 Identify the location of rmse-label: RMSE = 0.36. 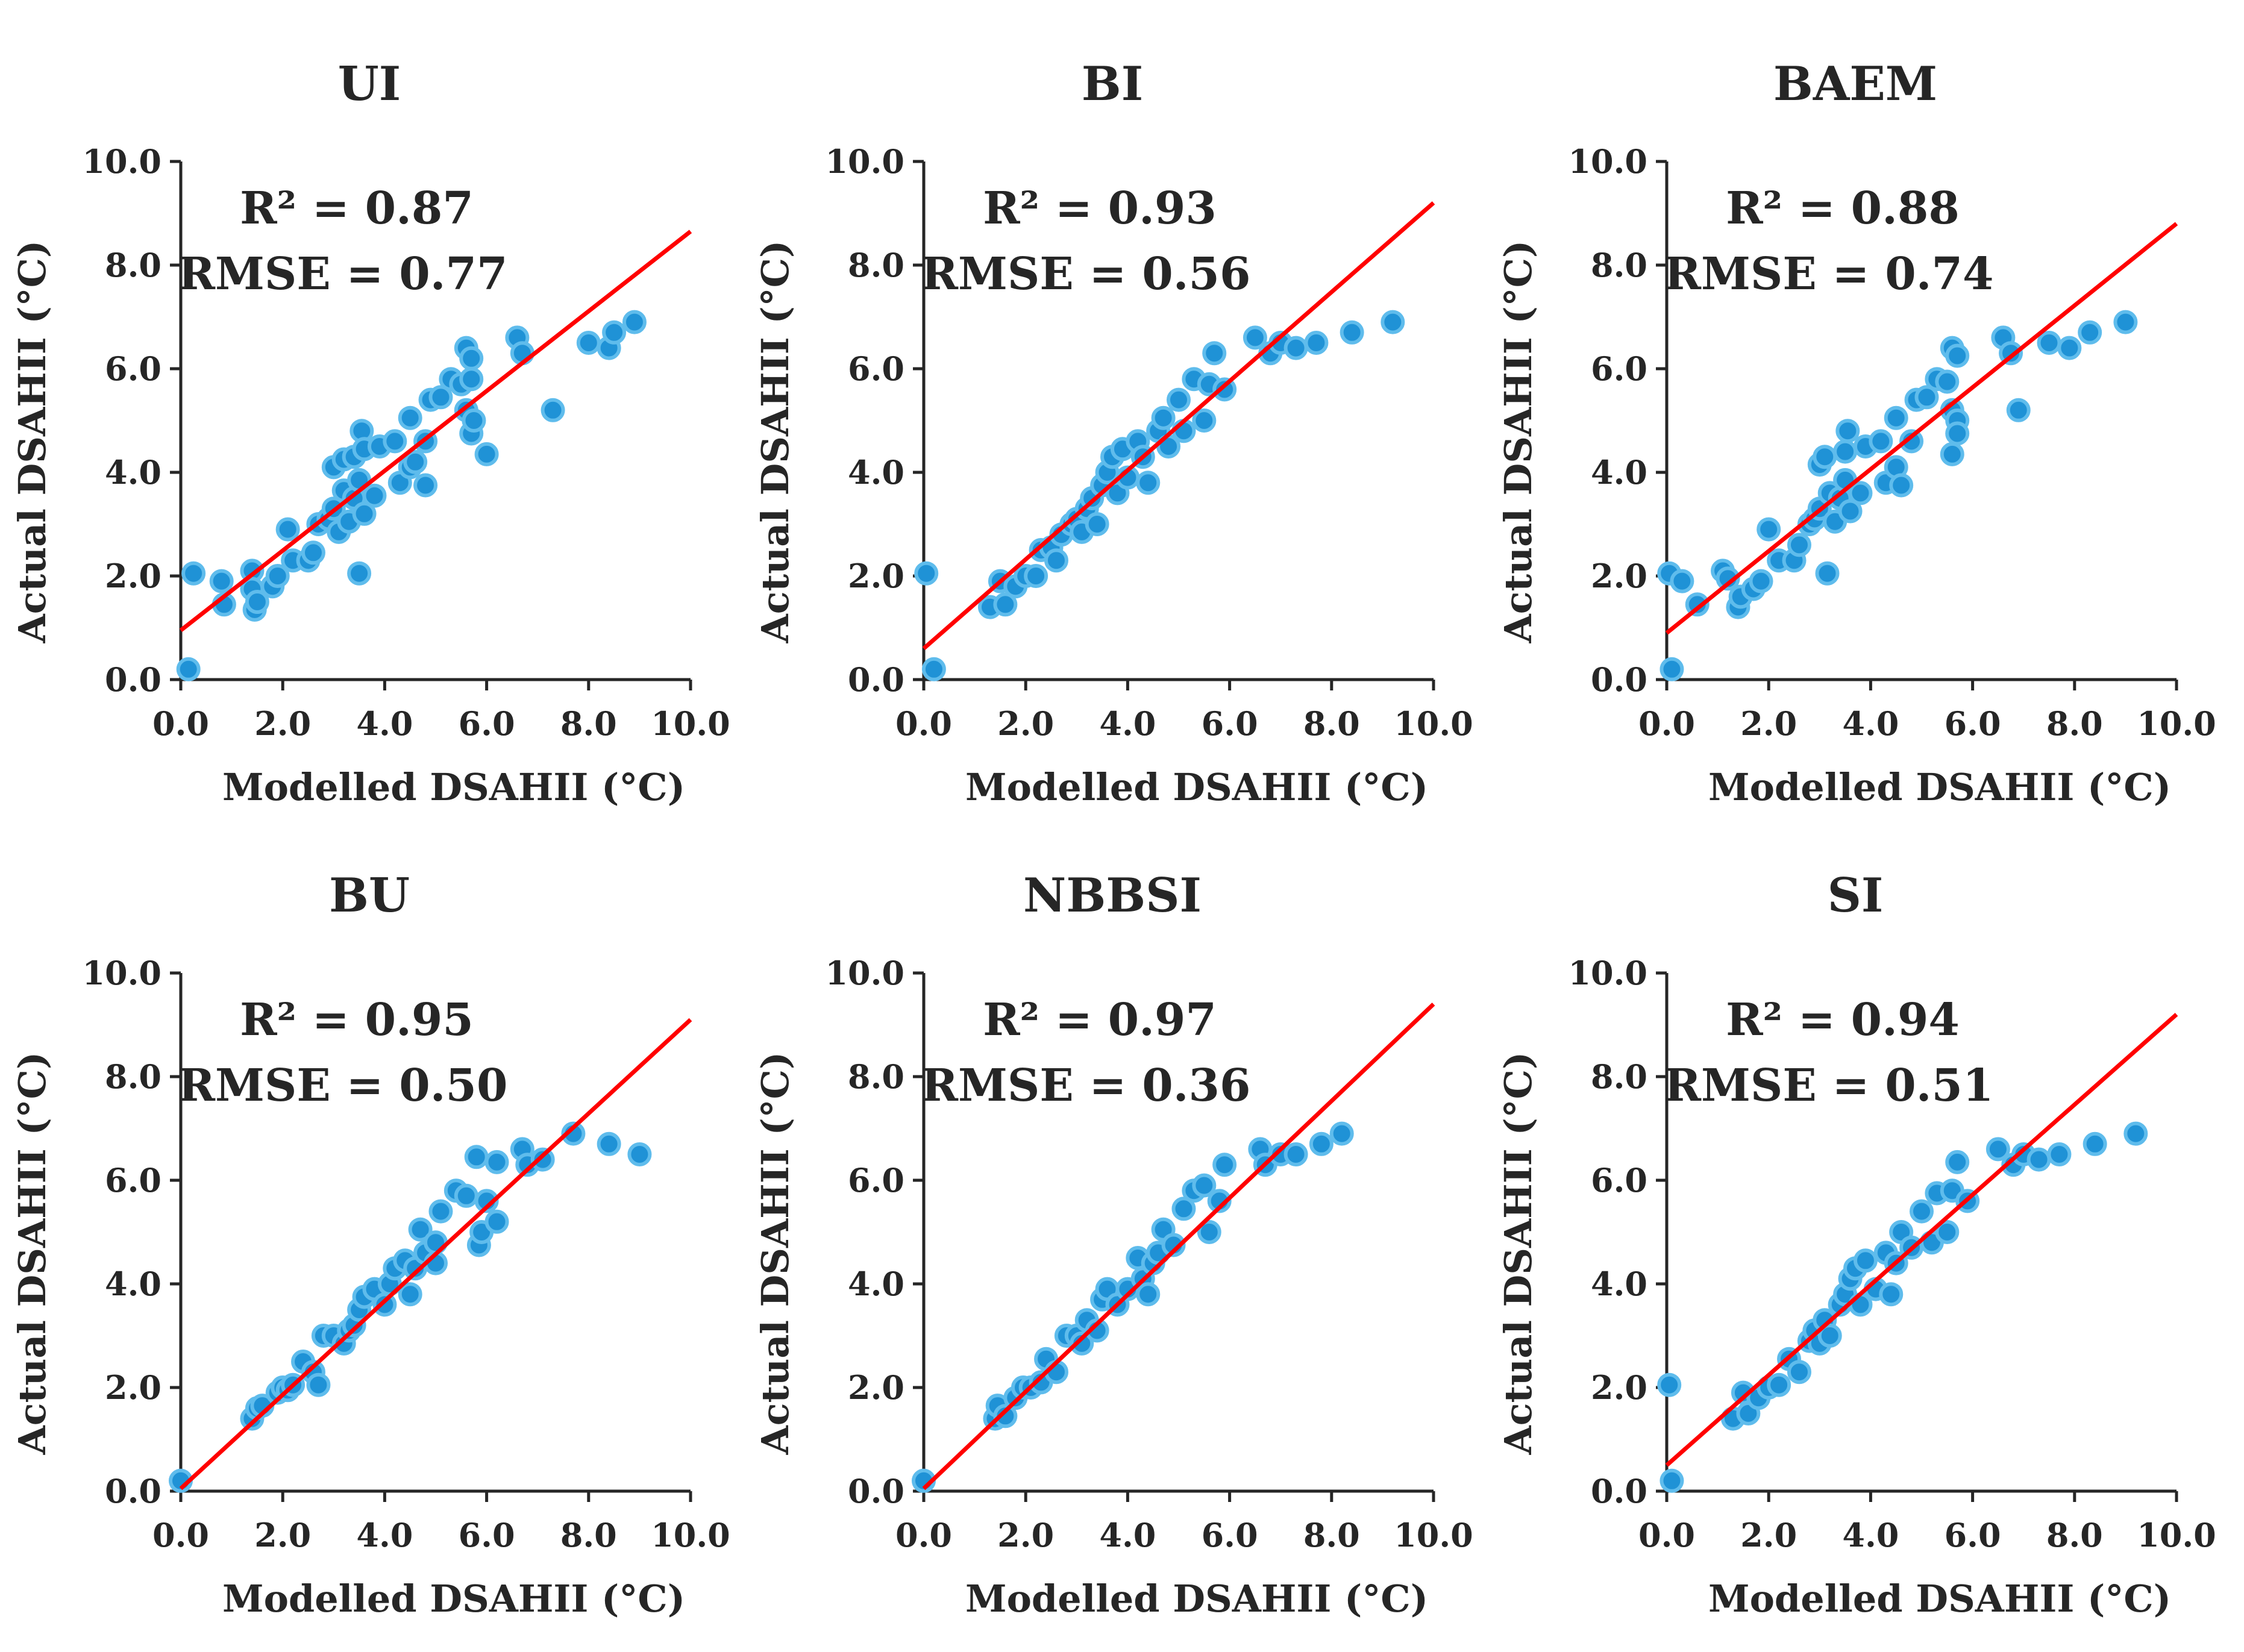
(1085, 1086).